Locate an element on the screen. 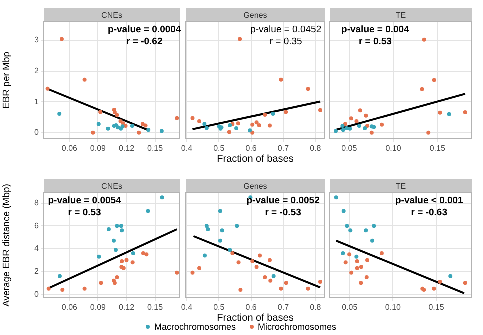  legend-label: Microchromosomes is located at coordinates (297, 327).